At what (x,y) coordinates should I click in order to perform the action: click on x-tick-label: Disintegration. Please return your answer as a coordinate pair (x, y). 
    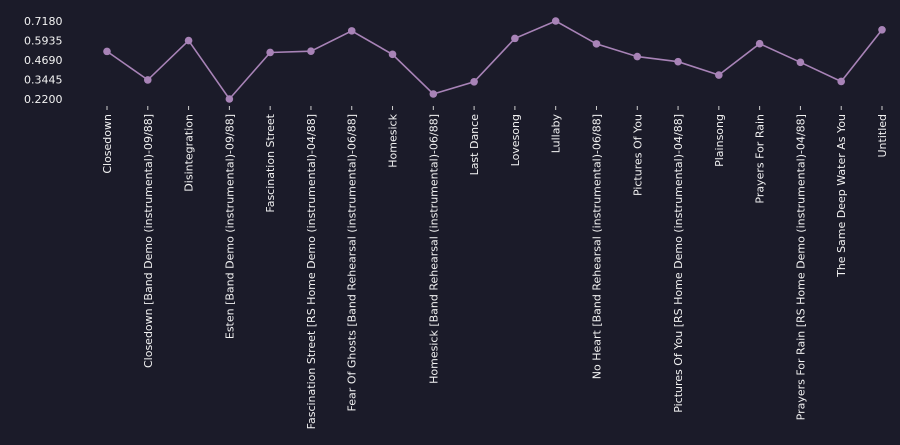
    Looking at the image, I should click on (189, 153).